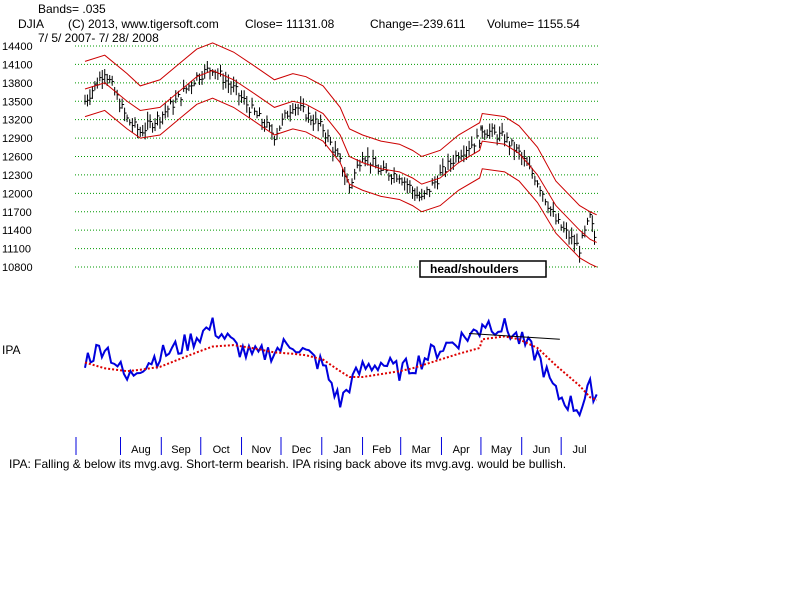  I want to click on y-tick-label: 10800, so click(17, 268).